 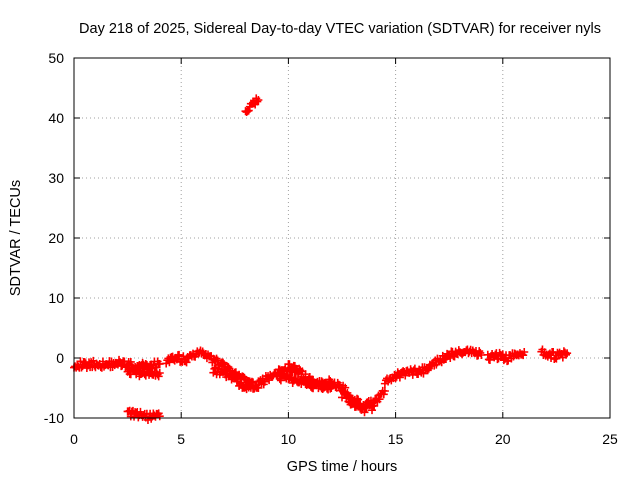 What do you see at coordinates (610, 439) in the screenshot?
I see `x-tick-label: 25` at bounding box center [610, 439].